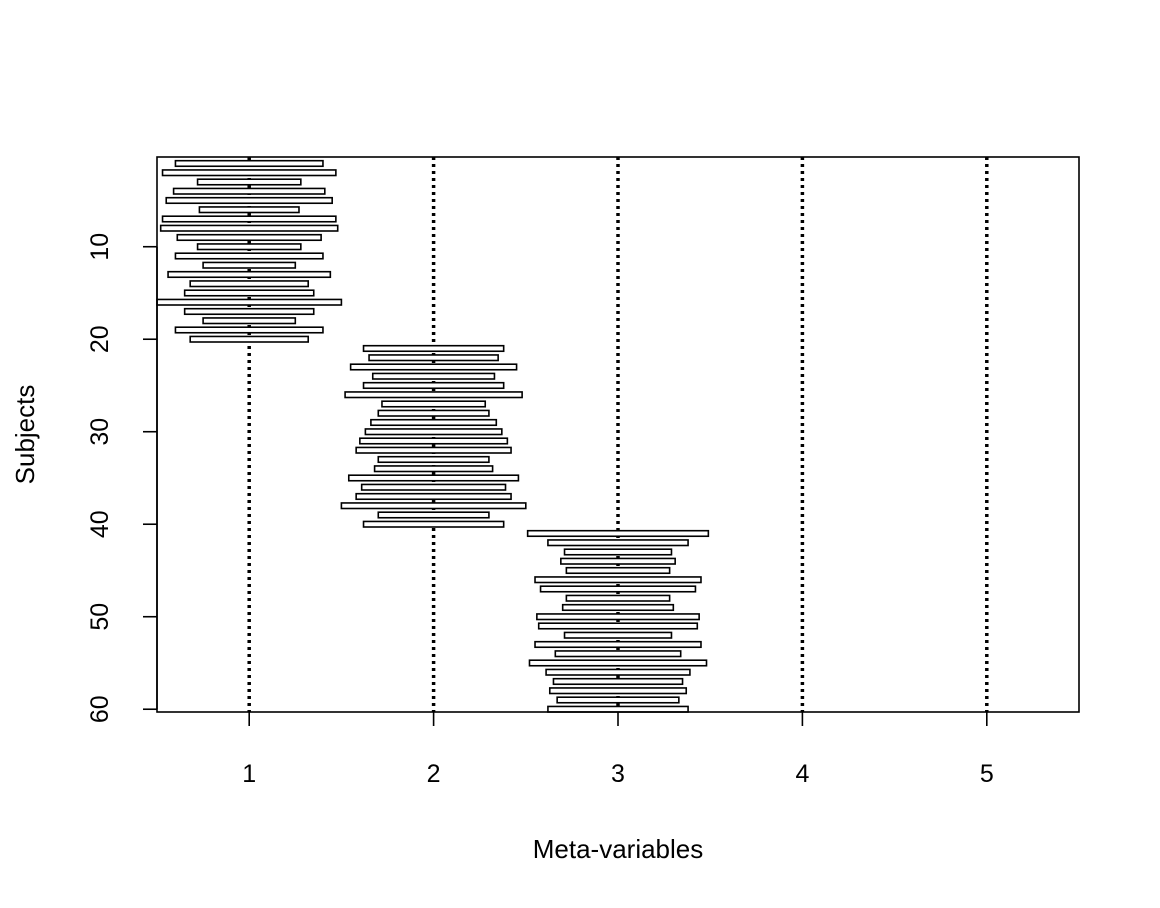 The width and height of the screenshot is (1160, 908). I want to click on y-tick-label-50: 50, so click(100, 617).